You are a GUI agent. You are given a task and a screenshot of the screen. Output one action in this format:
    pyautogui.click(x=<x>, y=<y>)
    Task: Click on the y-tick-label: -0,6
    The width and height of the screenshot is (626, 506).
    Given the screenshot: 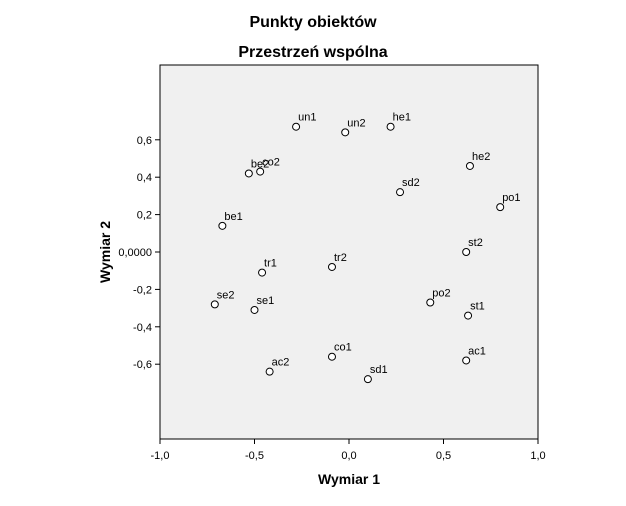 What is the action you would take?
    pyautogui.click(x=142, y=365)
    